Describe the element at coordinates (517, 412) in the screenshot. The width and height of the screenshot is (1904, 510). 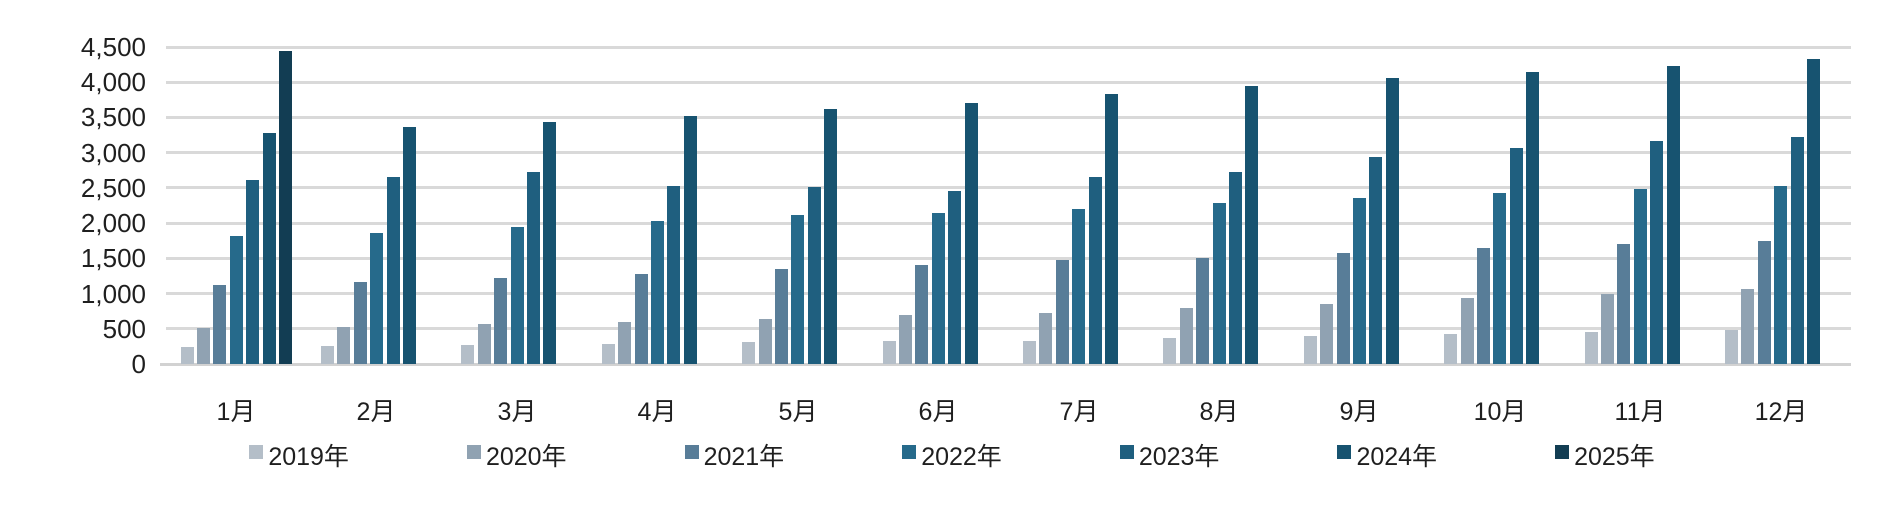
I see `x-tick-label-3月: 3月` at that location.